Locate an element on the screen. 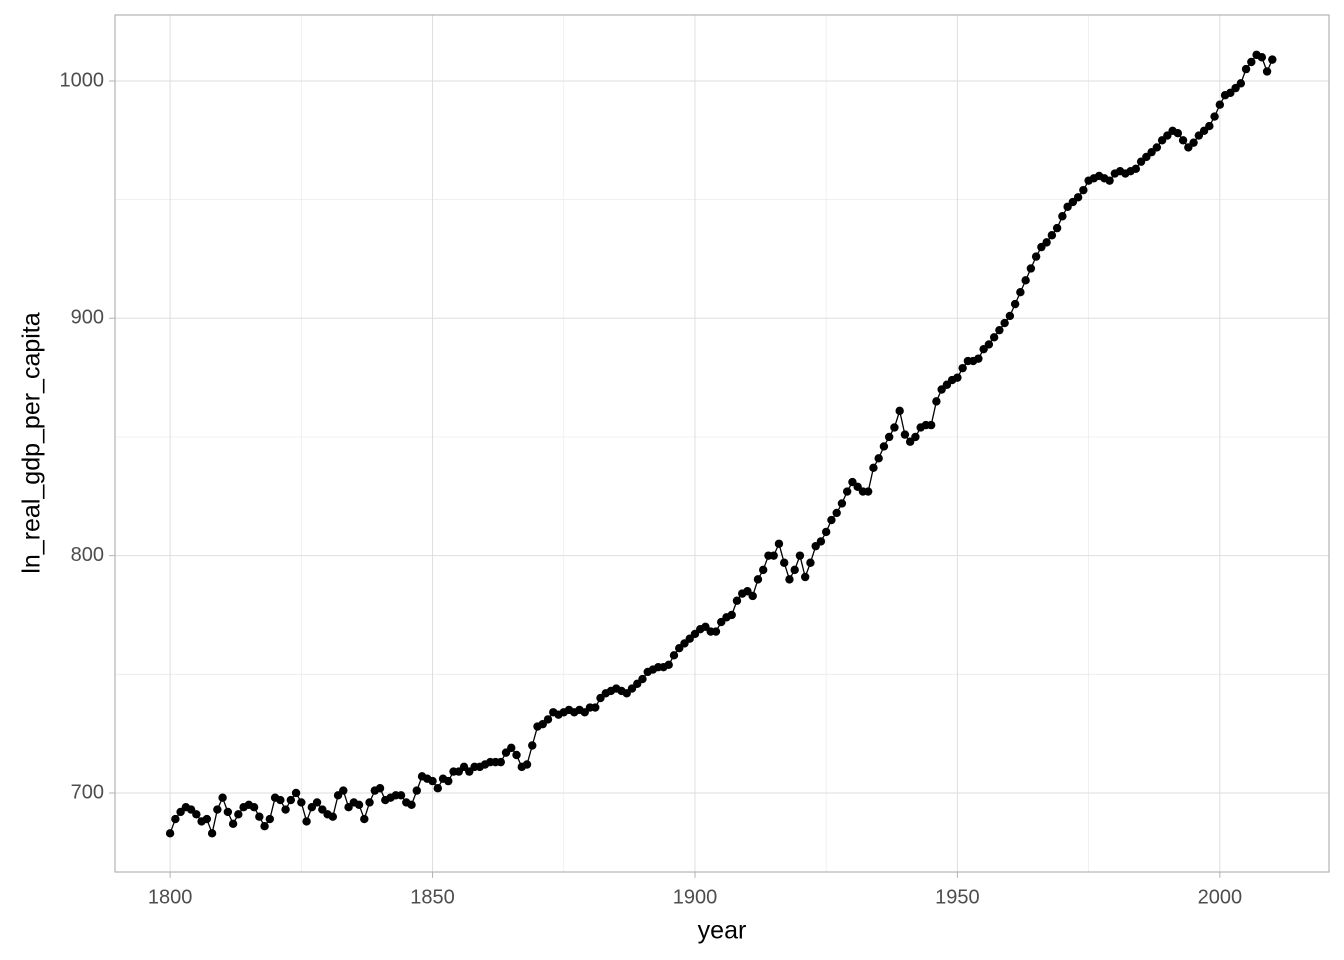  y-tick-label: 900 is located at coordinates (87, 318).